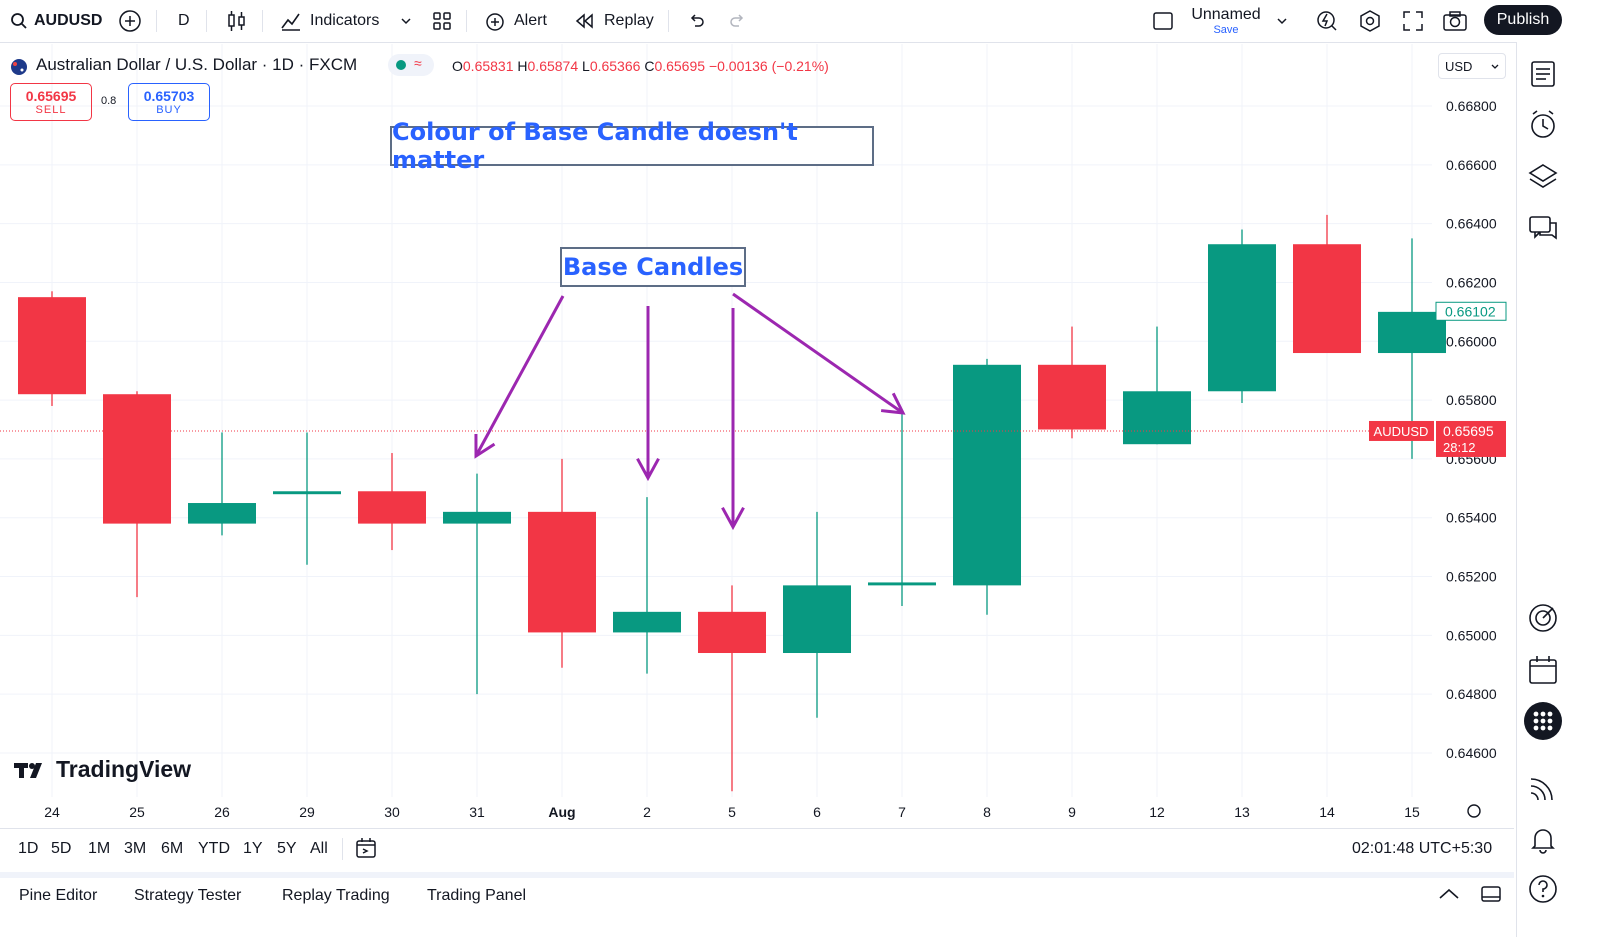  Describe the element at coordinates (1413, 21) in the screenshot. I see `fullscreen-button` at that location.